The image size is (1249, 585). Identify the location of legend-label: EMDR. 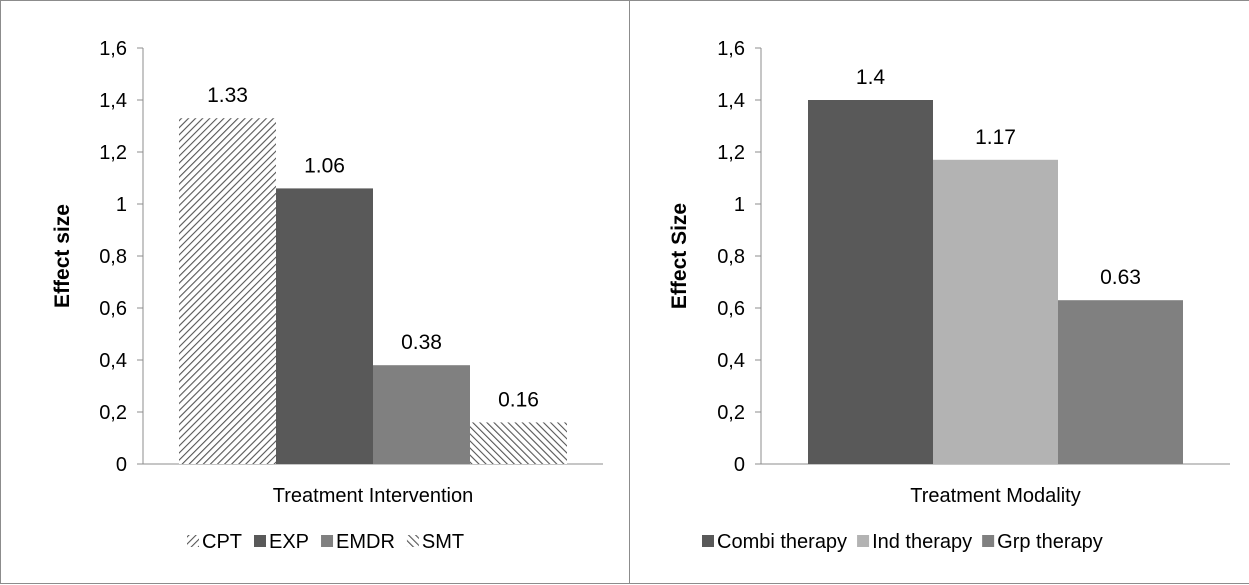
(365, 542).